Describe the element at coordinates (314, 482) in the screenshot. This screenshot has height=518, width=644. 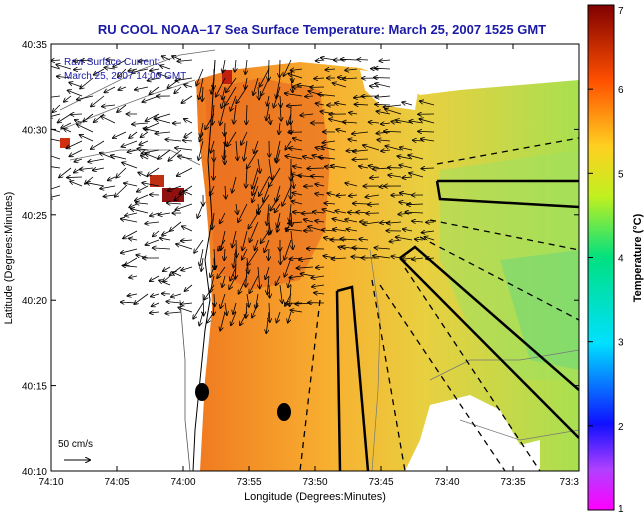
I see `x-tick-label: 73:50` at that location.